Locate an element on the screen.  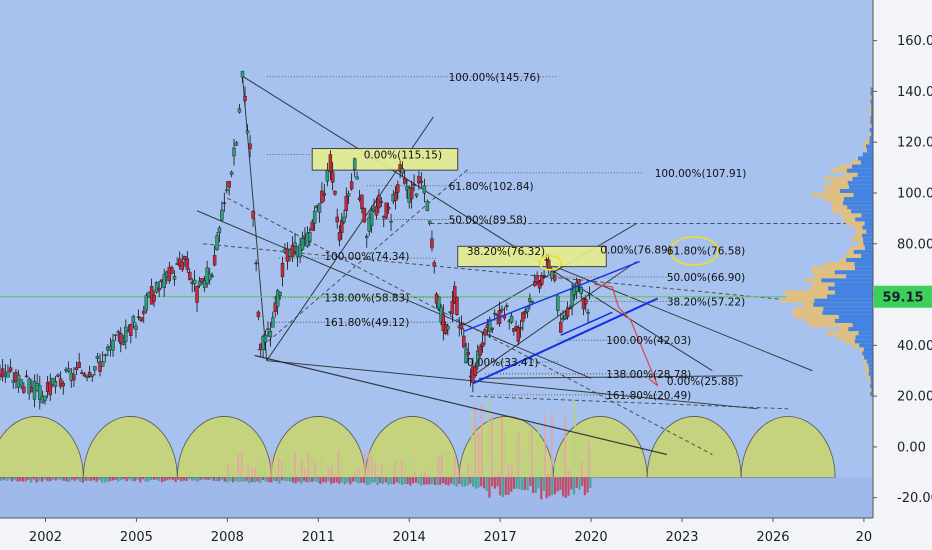
y-tick-label: 160.00 is located at coordinates (914, 41).